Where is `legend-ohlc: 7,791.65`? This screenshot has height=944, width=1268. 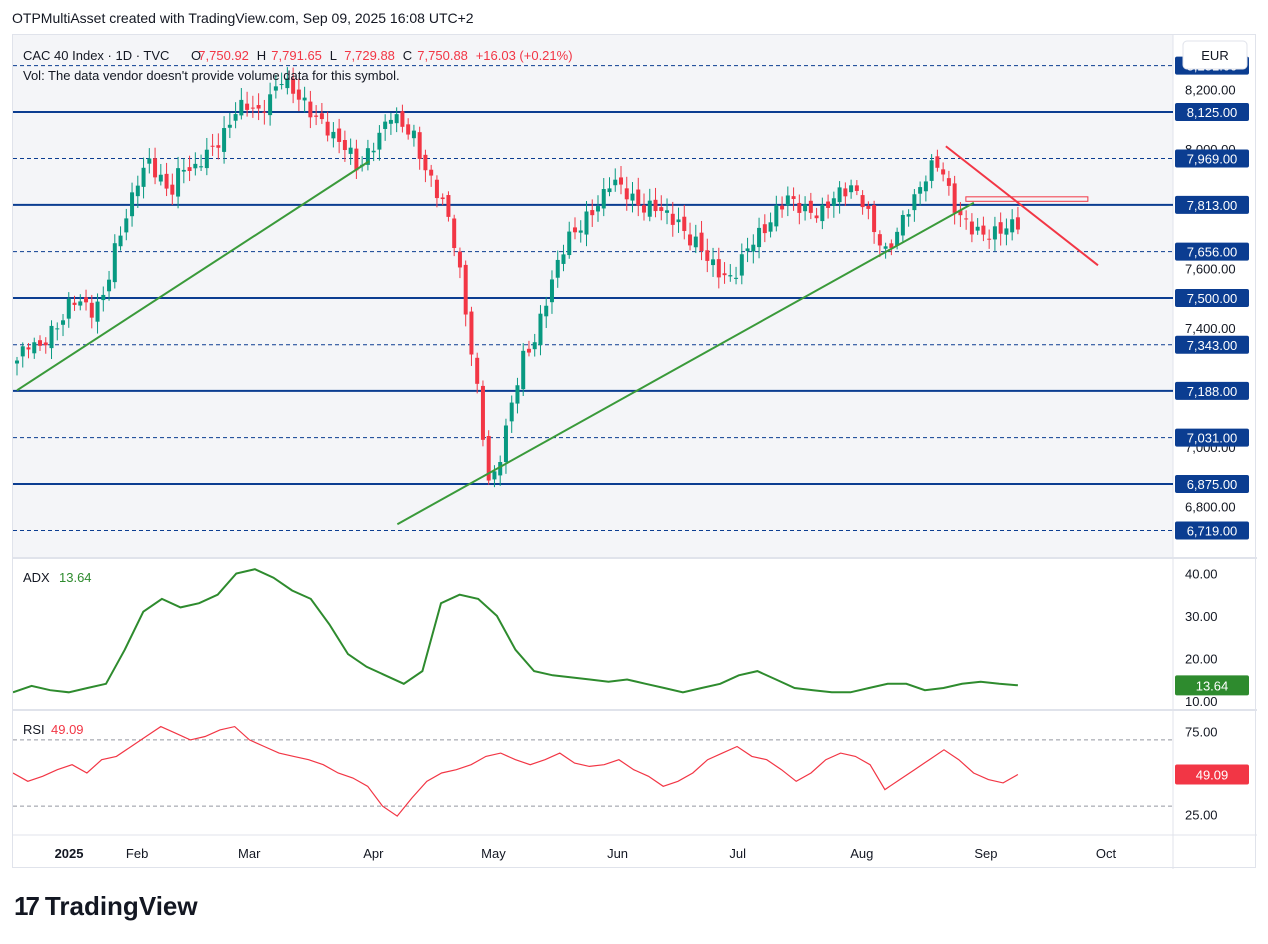 legend-ohlc: 7,791.65 is located at coordinates (296, 55).